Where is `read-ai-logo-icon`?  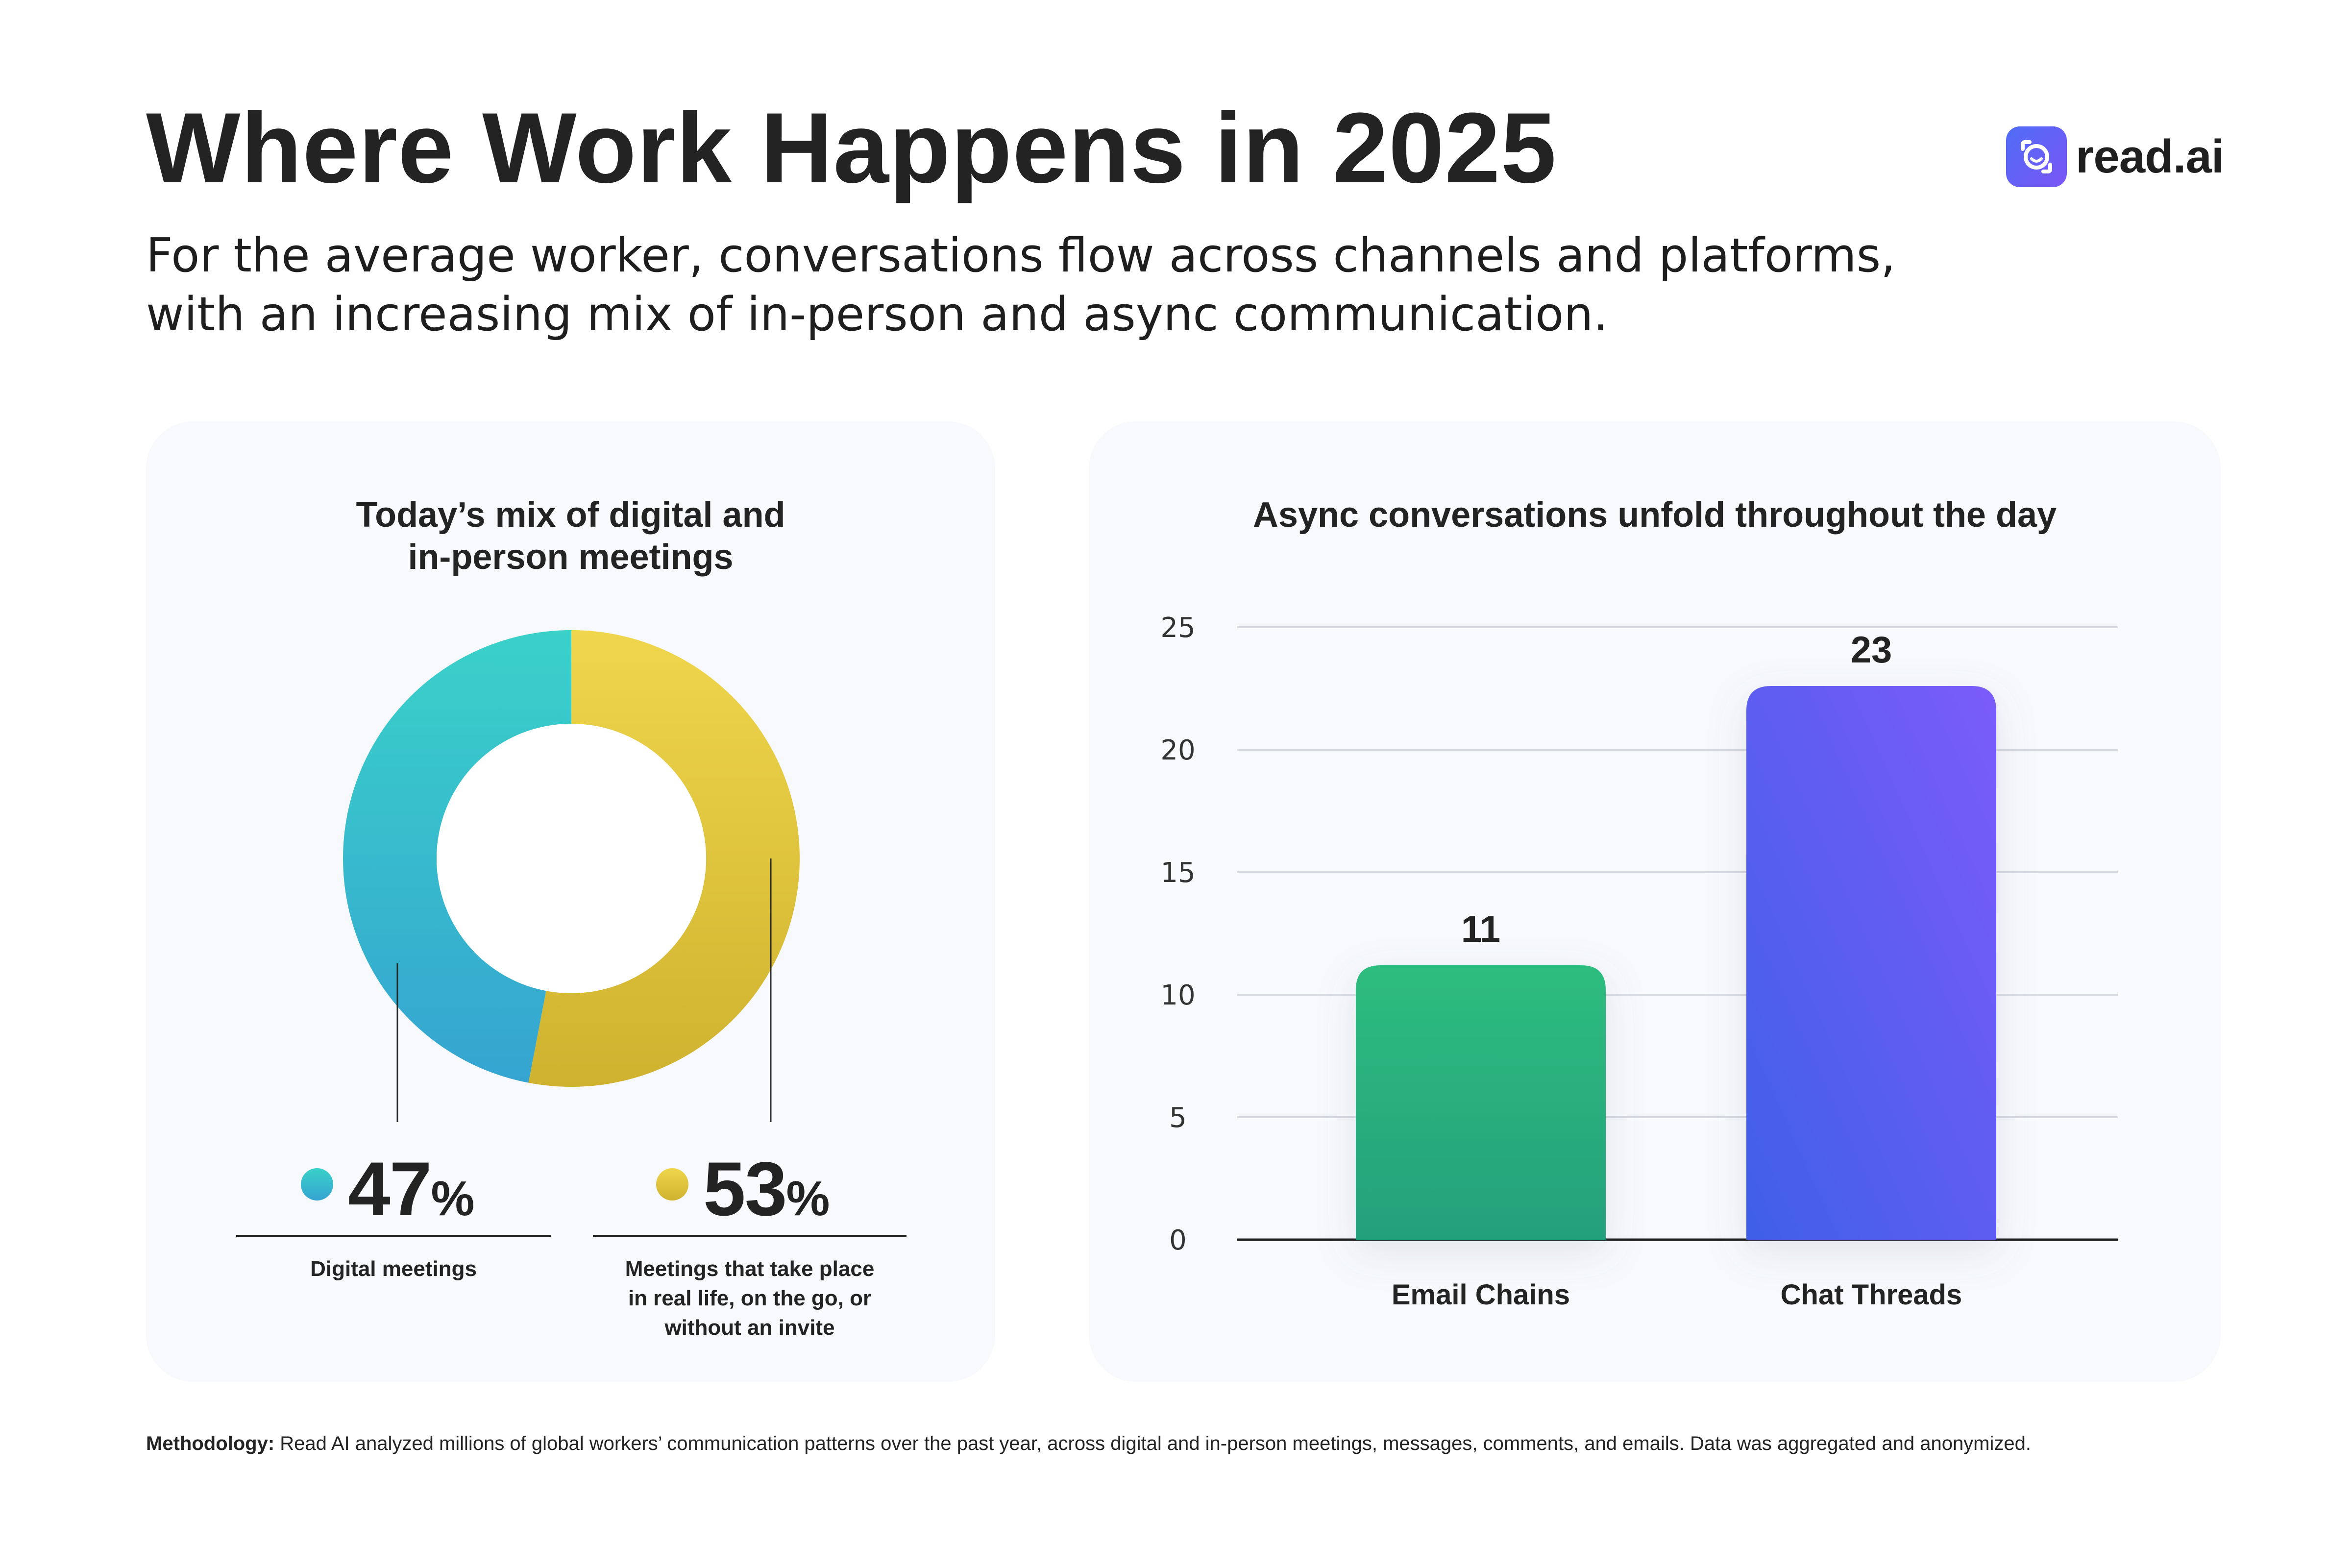 read-ai-logo-icon is located at coordinates (2037, 156).